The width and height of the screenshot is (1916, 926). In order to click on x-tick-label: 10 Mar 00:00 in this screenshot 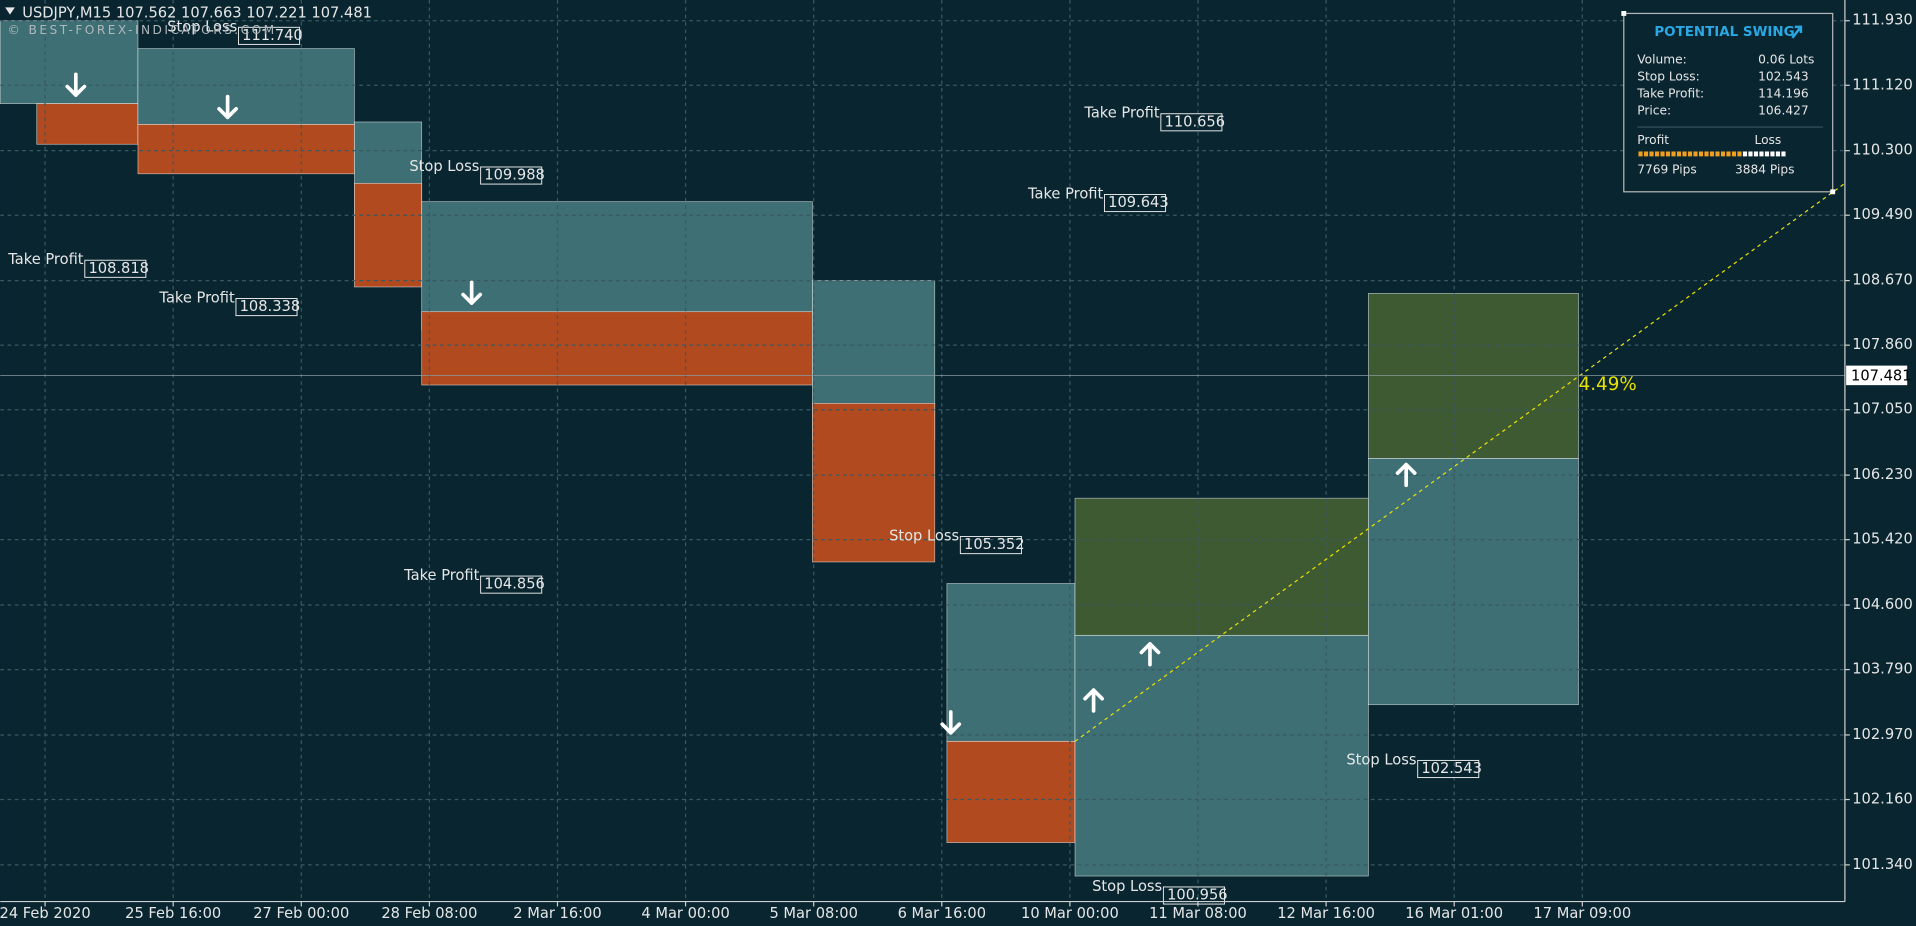, I will do `click(1070, 913)`.